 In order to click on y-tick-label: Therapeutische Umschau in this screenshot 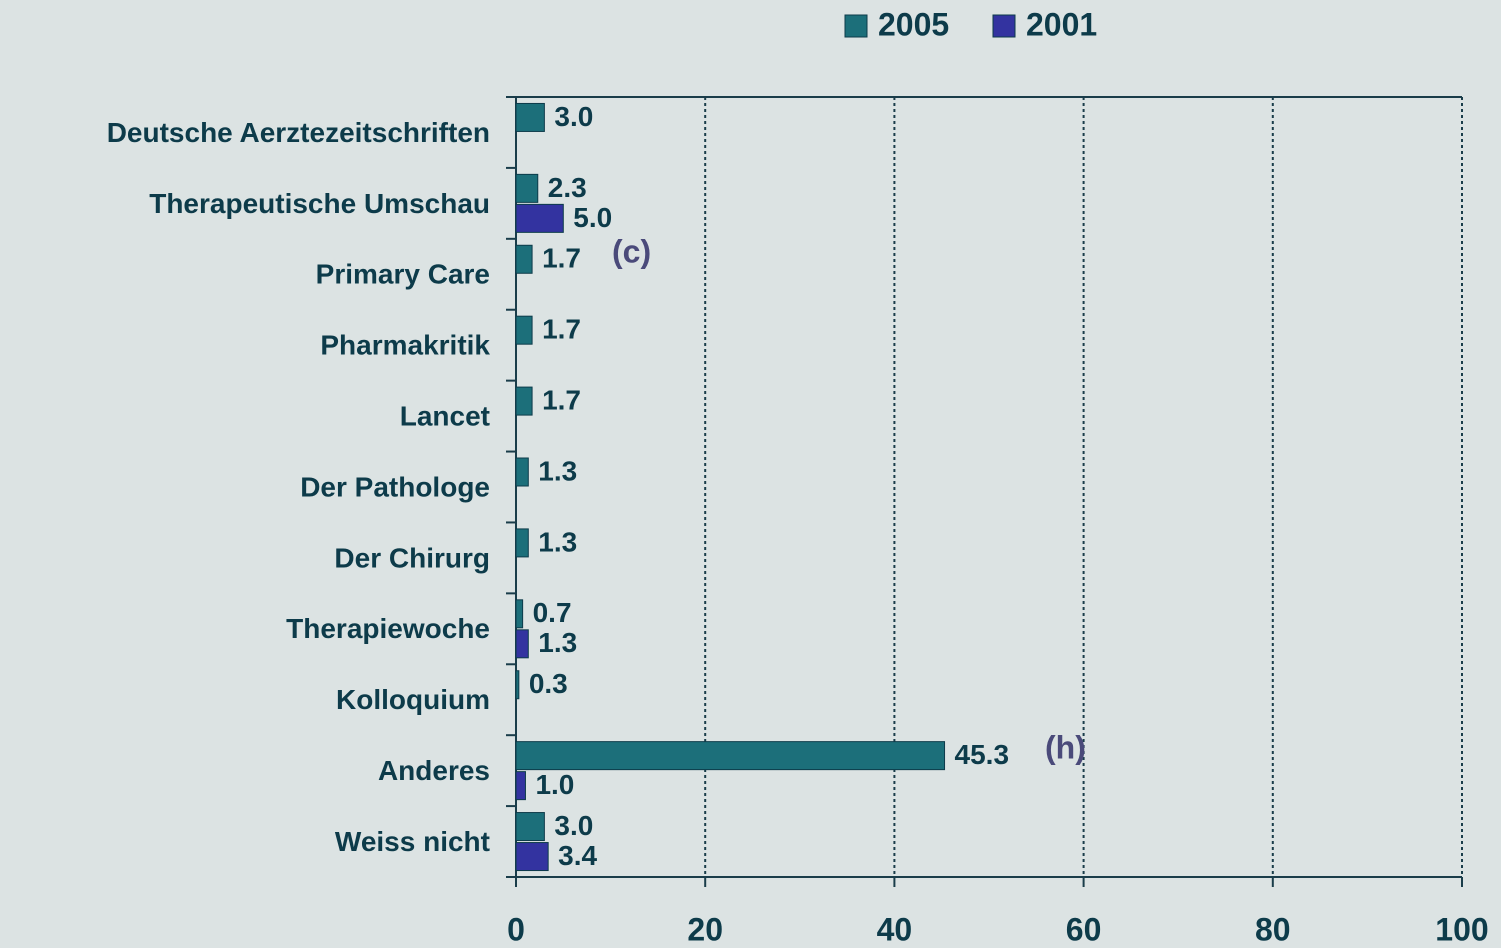, I will do `click(319, 203)`.